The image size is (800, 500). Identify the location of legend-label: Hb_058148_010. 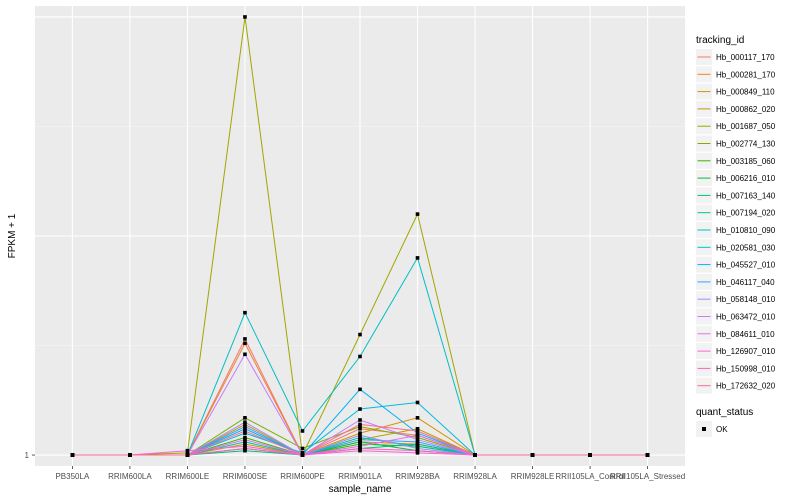
(746, 299).